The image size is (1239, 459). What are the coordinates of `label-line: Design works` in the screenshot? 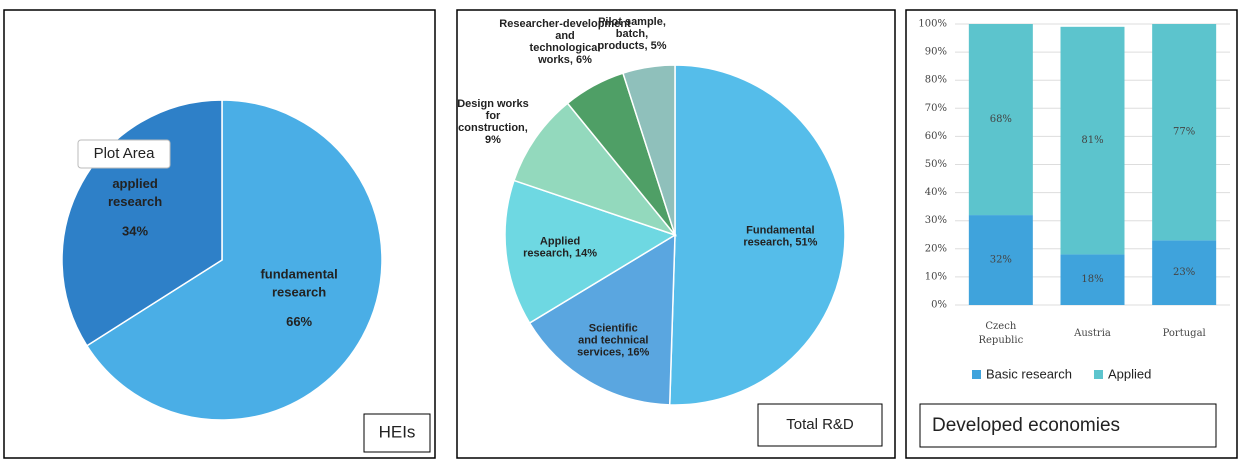 It's located at (493, 104).